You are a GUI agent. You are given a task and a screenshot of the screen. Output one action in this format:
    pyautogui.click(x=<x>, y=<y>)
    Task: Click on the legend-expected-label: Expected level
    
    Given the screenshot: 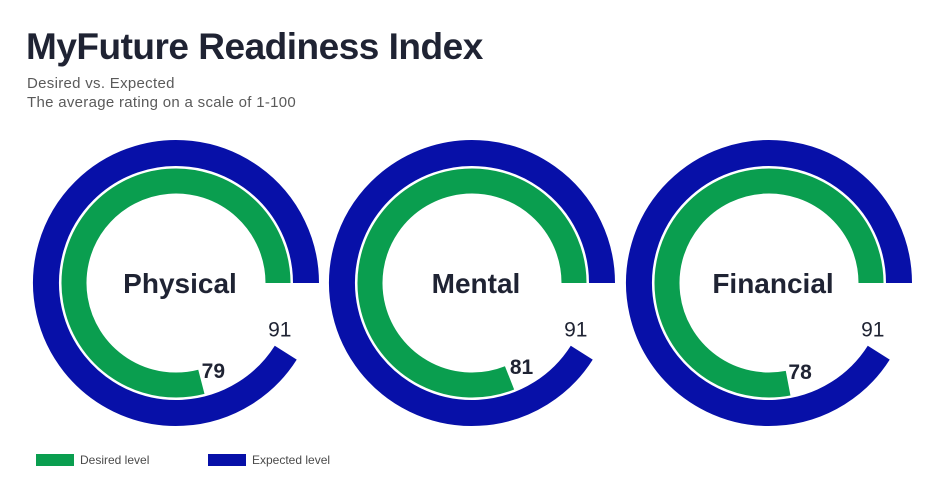 What is the action you would take?
    pyautogui.click(x=291, y=460)
    